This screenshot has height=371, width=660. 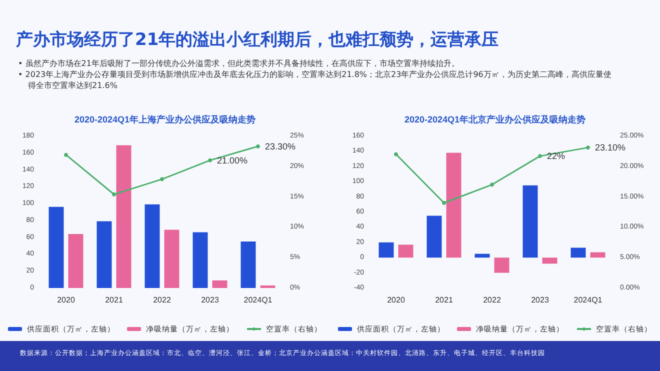 I want to click on data-label: 22%, so click(x=556, y=156).